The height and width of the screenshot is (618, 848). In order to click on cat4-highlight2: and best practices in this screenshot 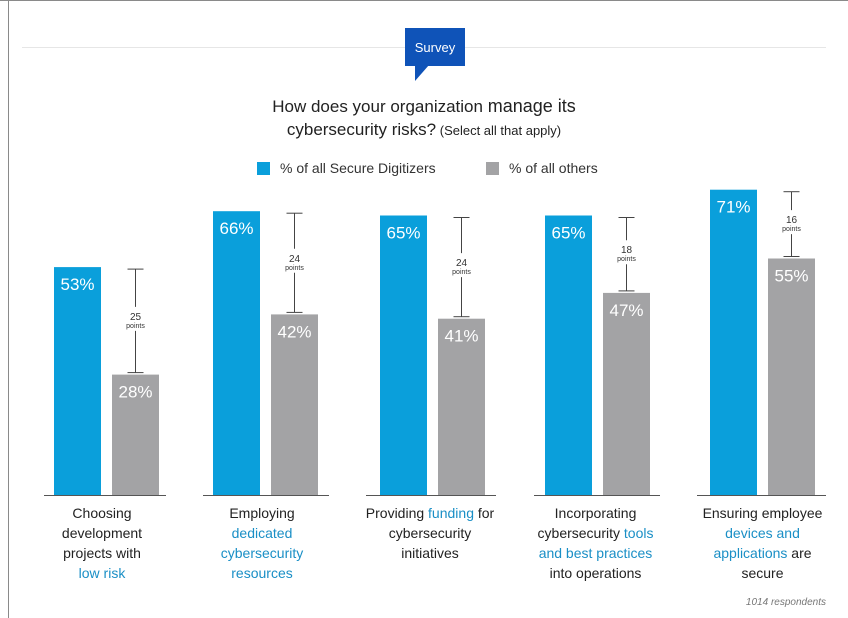, I will do `click(595, 553)`.